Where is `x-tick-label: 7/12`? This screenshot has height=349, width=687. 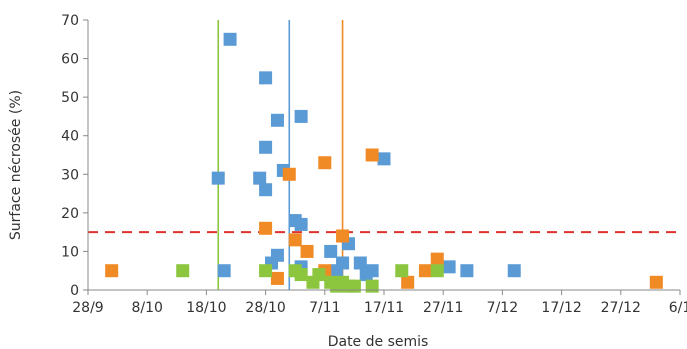
x-tick-label: 7/12 is located at coordinates (502, 308).